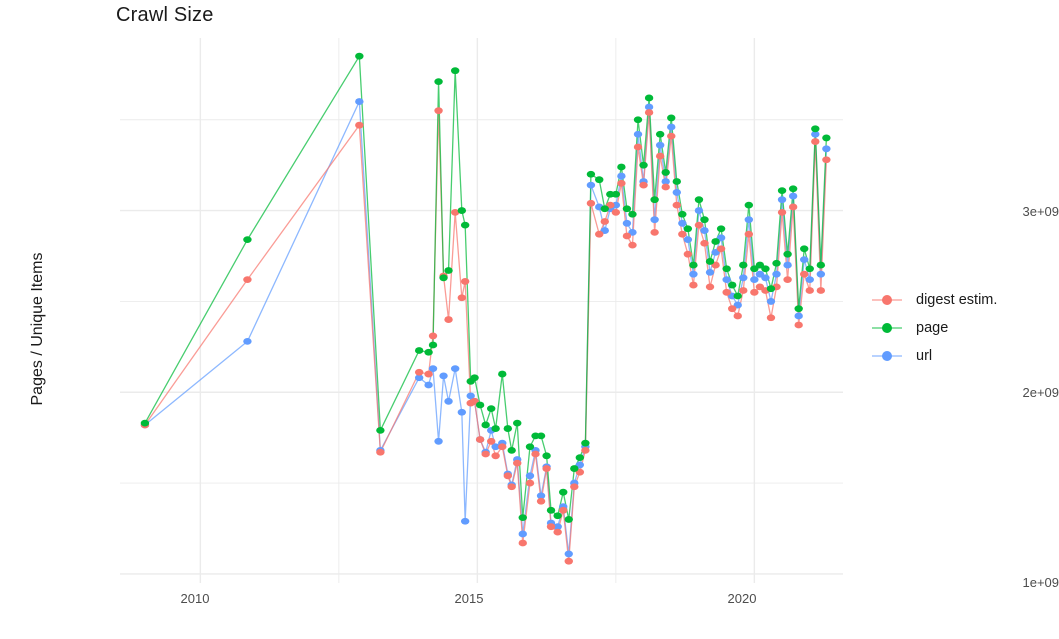 The image size is (1059, 639). I want to click on legend-item-digest-estim: digest estim., so click(962, 300).